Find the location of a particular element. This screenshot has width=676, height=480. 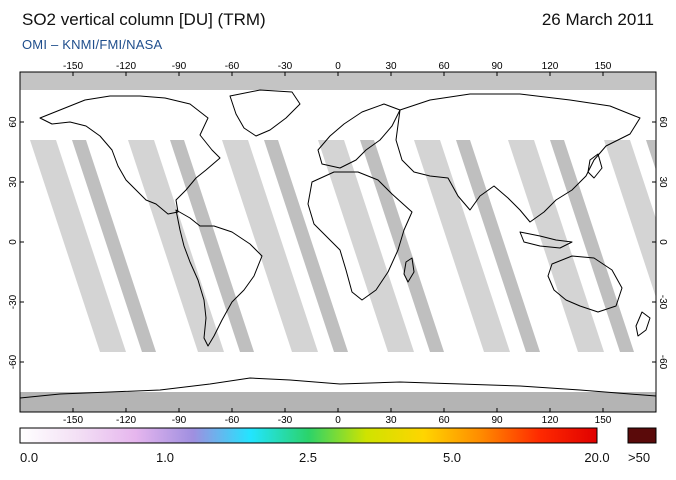

lat-label-right: 0 is located at coordinates (662, 242).